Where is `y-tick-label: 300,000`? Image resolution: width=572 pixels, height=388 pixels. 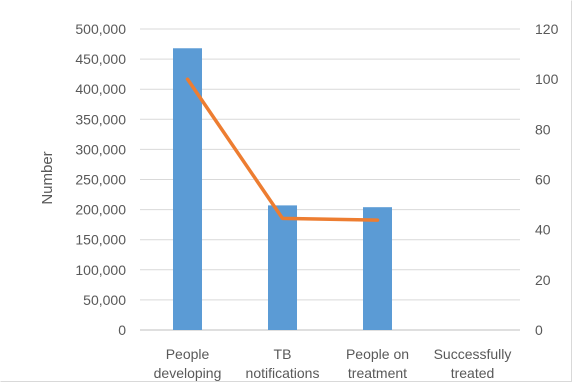
y-tick-label: 300,000 is located at coordinates (100, 149).